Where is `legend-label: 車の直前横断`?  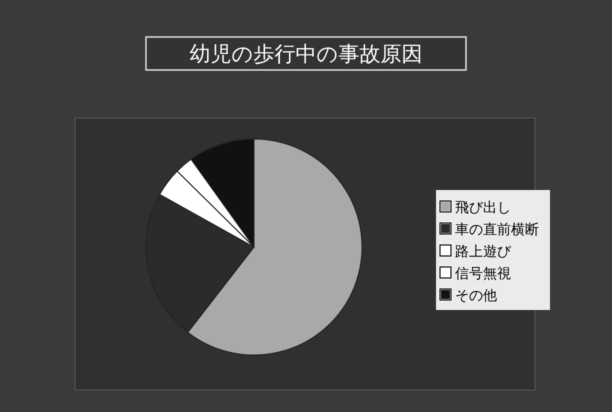 legend-label: 車の直前横断 is located at coordinates (497, 230).